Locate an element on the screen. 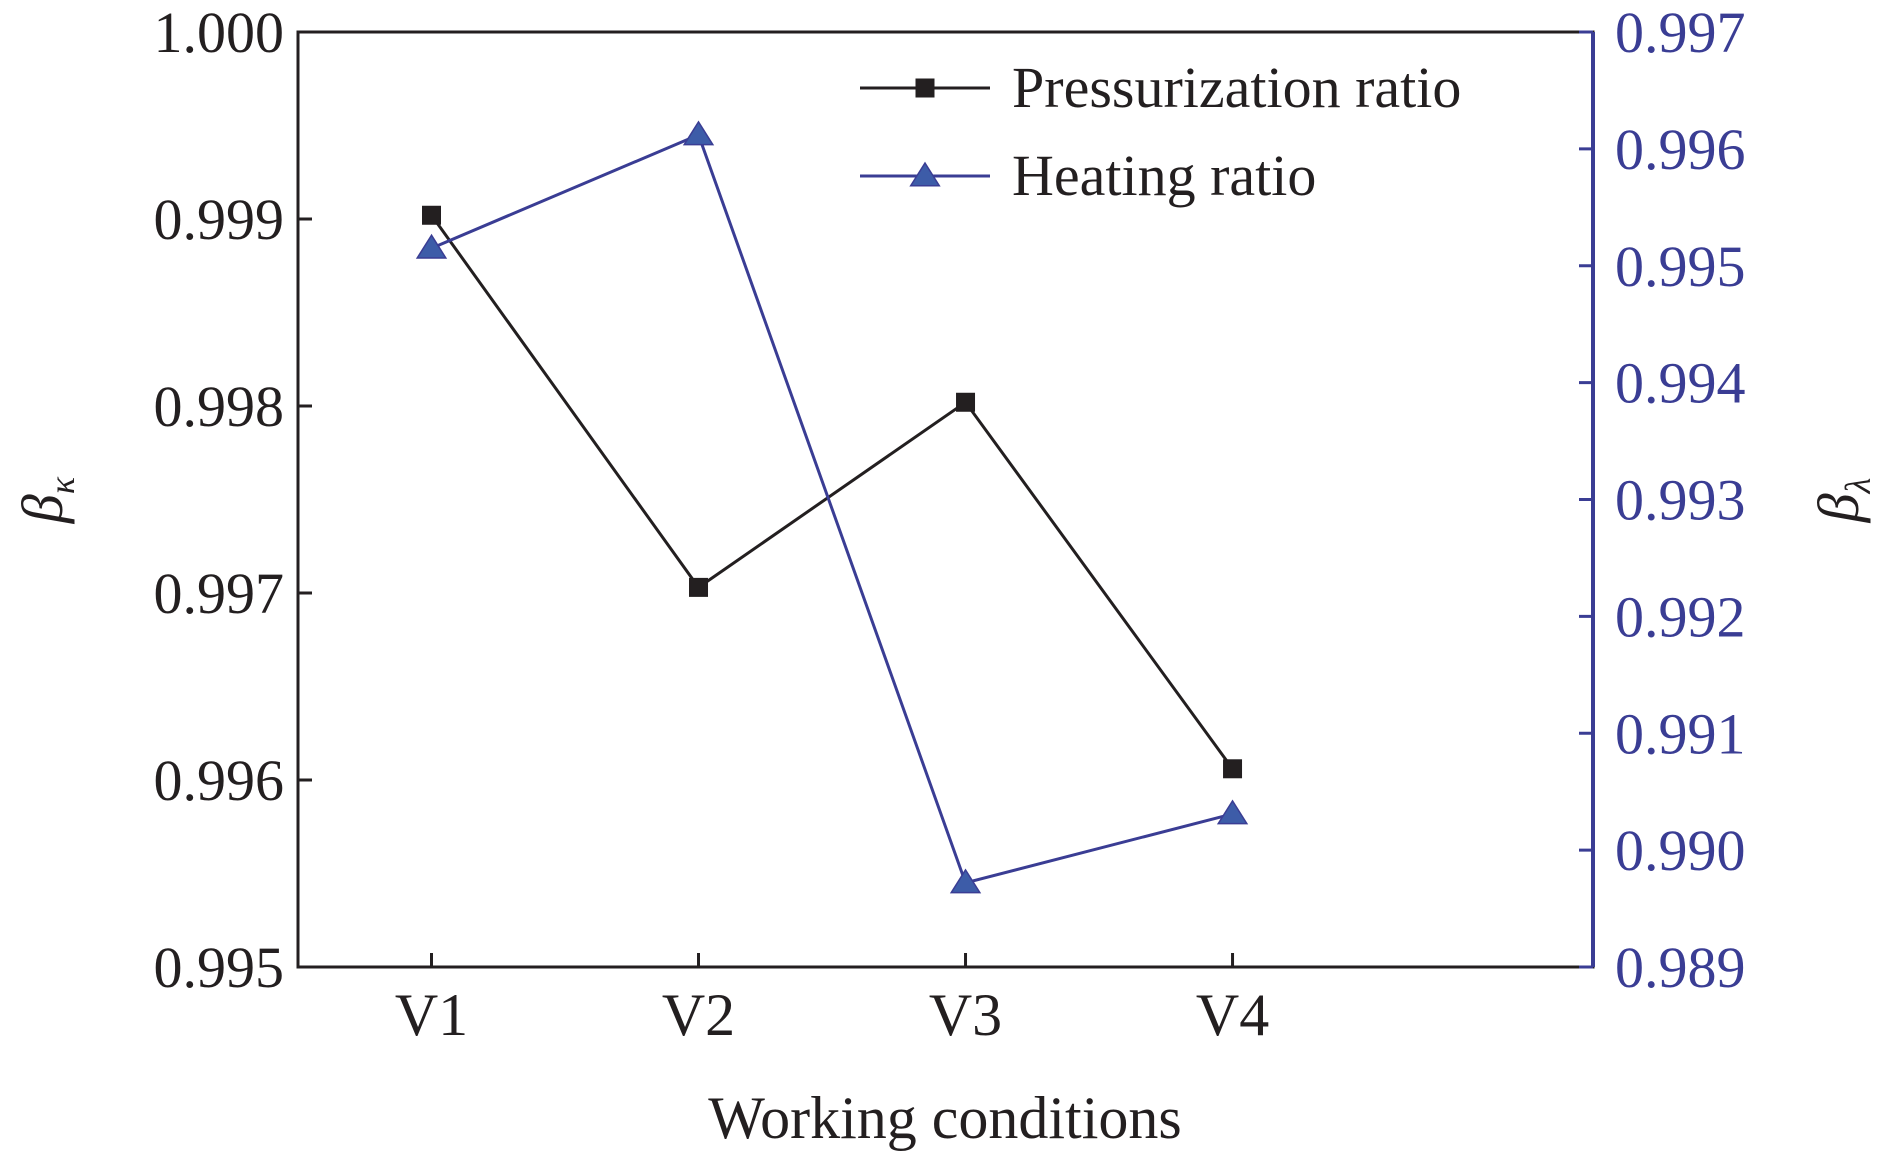 This screenshot has width=1890, height=1165. legend-item: Pressurization ratio is located at coordinates (1160, 87).